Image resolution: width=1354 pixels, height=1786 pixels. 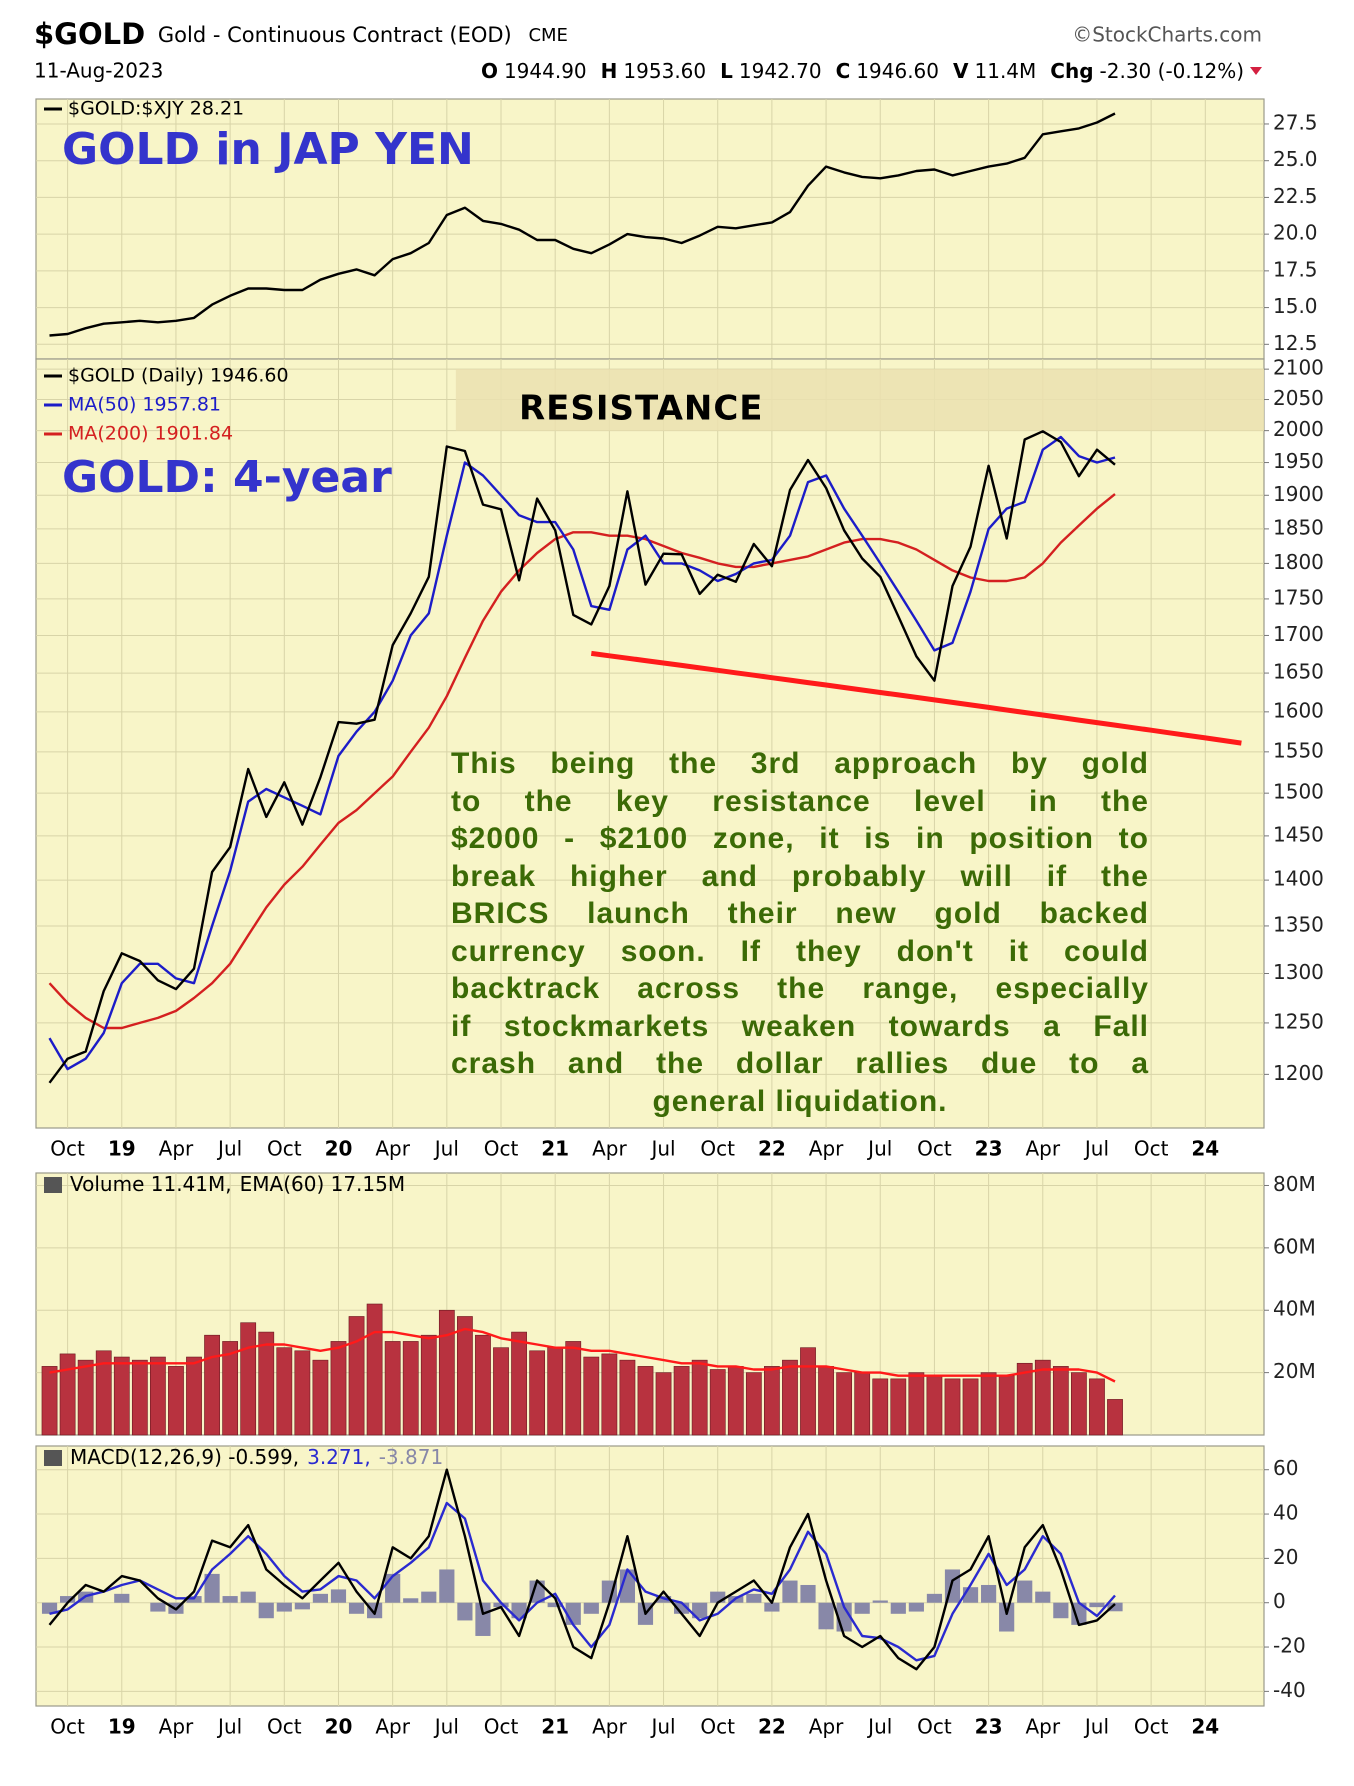 What do you see at coordinates (800, 763) in the screenshot?
I see `annotation-line: This being the 3rd approach by gold` at bounding box center [800, 763].